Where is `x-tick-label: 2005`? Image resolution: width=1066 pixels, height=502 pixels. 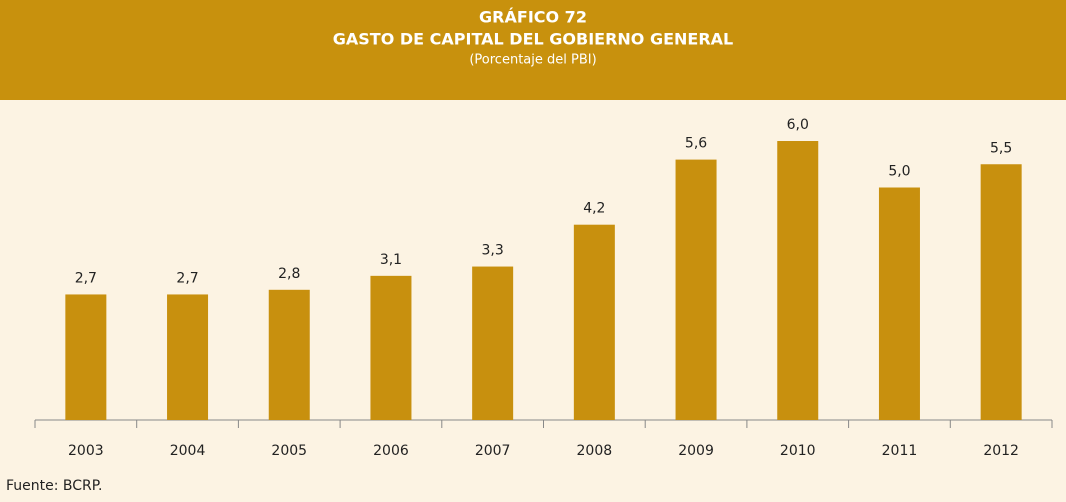
x-tick-label: 2005 is located at coordinates (289, 451).